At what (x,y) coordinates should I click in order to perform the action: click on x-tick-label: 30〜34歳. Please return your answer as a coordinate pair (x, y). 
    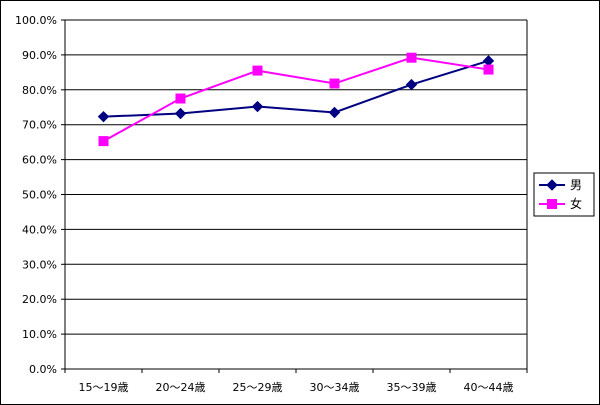
    Looking at the image, I should click on (335, 387).